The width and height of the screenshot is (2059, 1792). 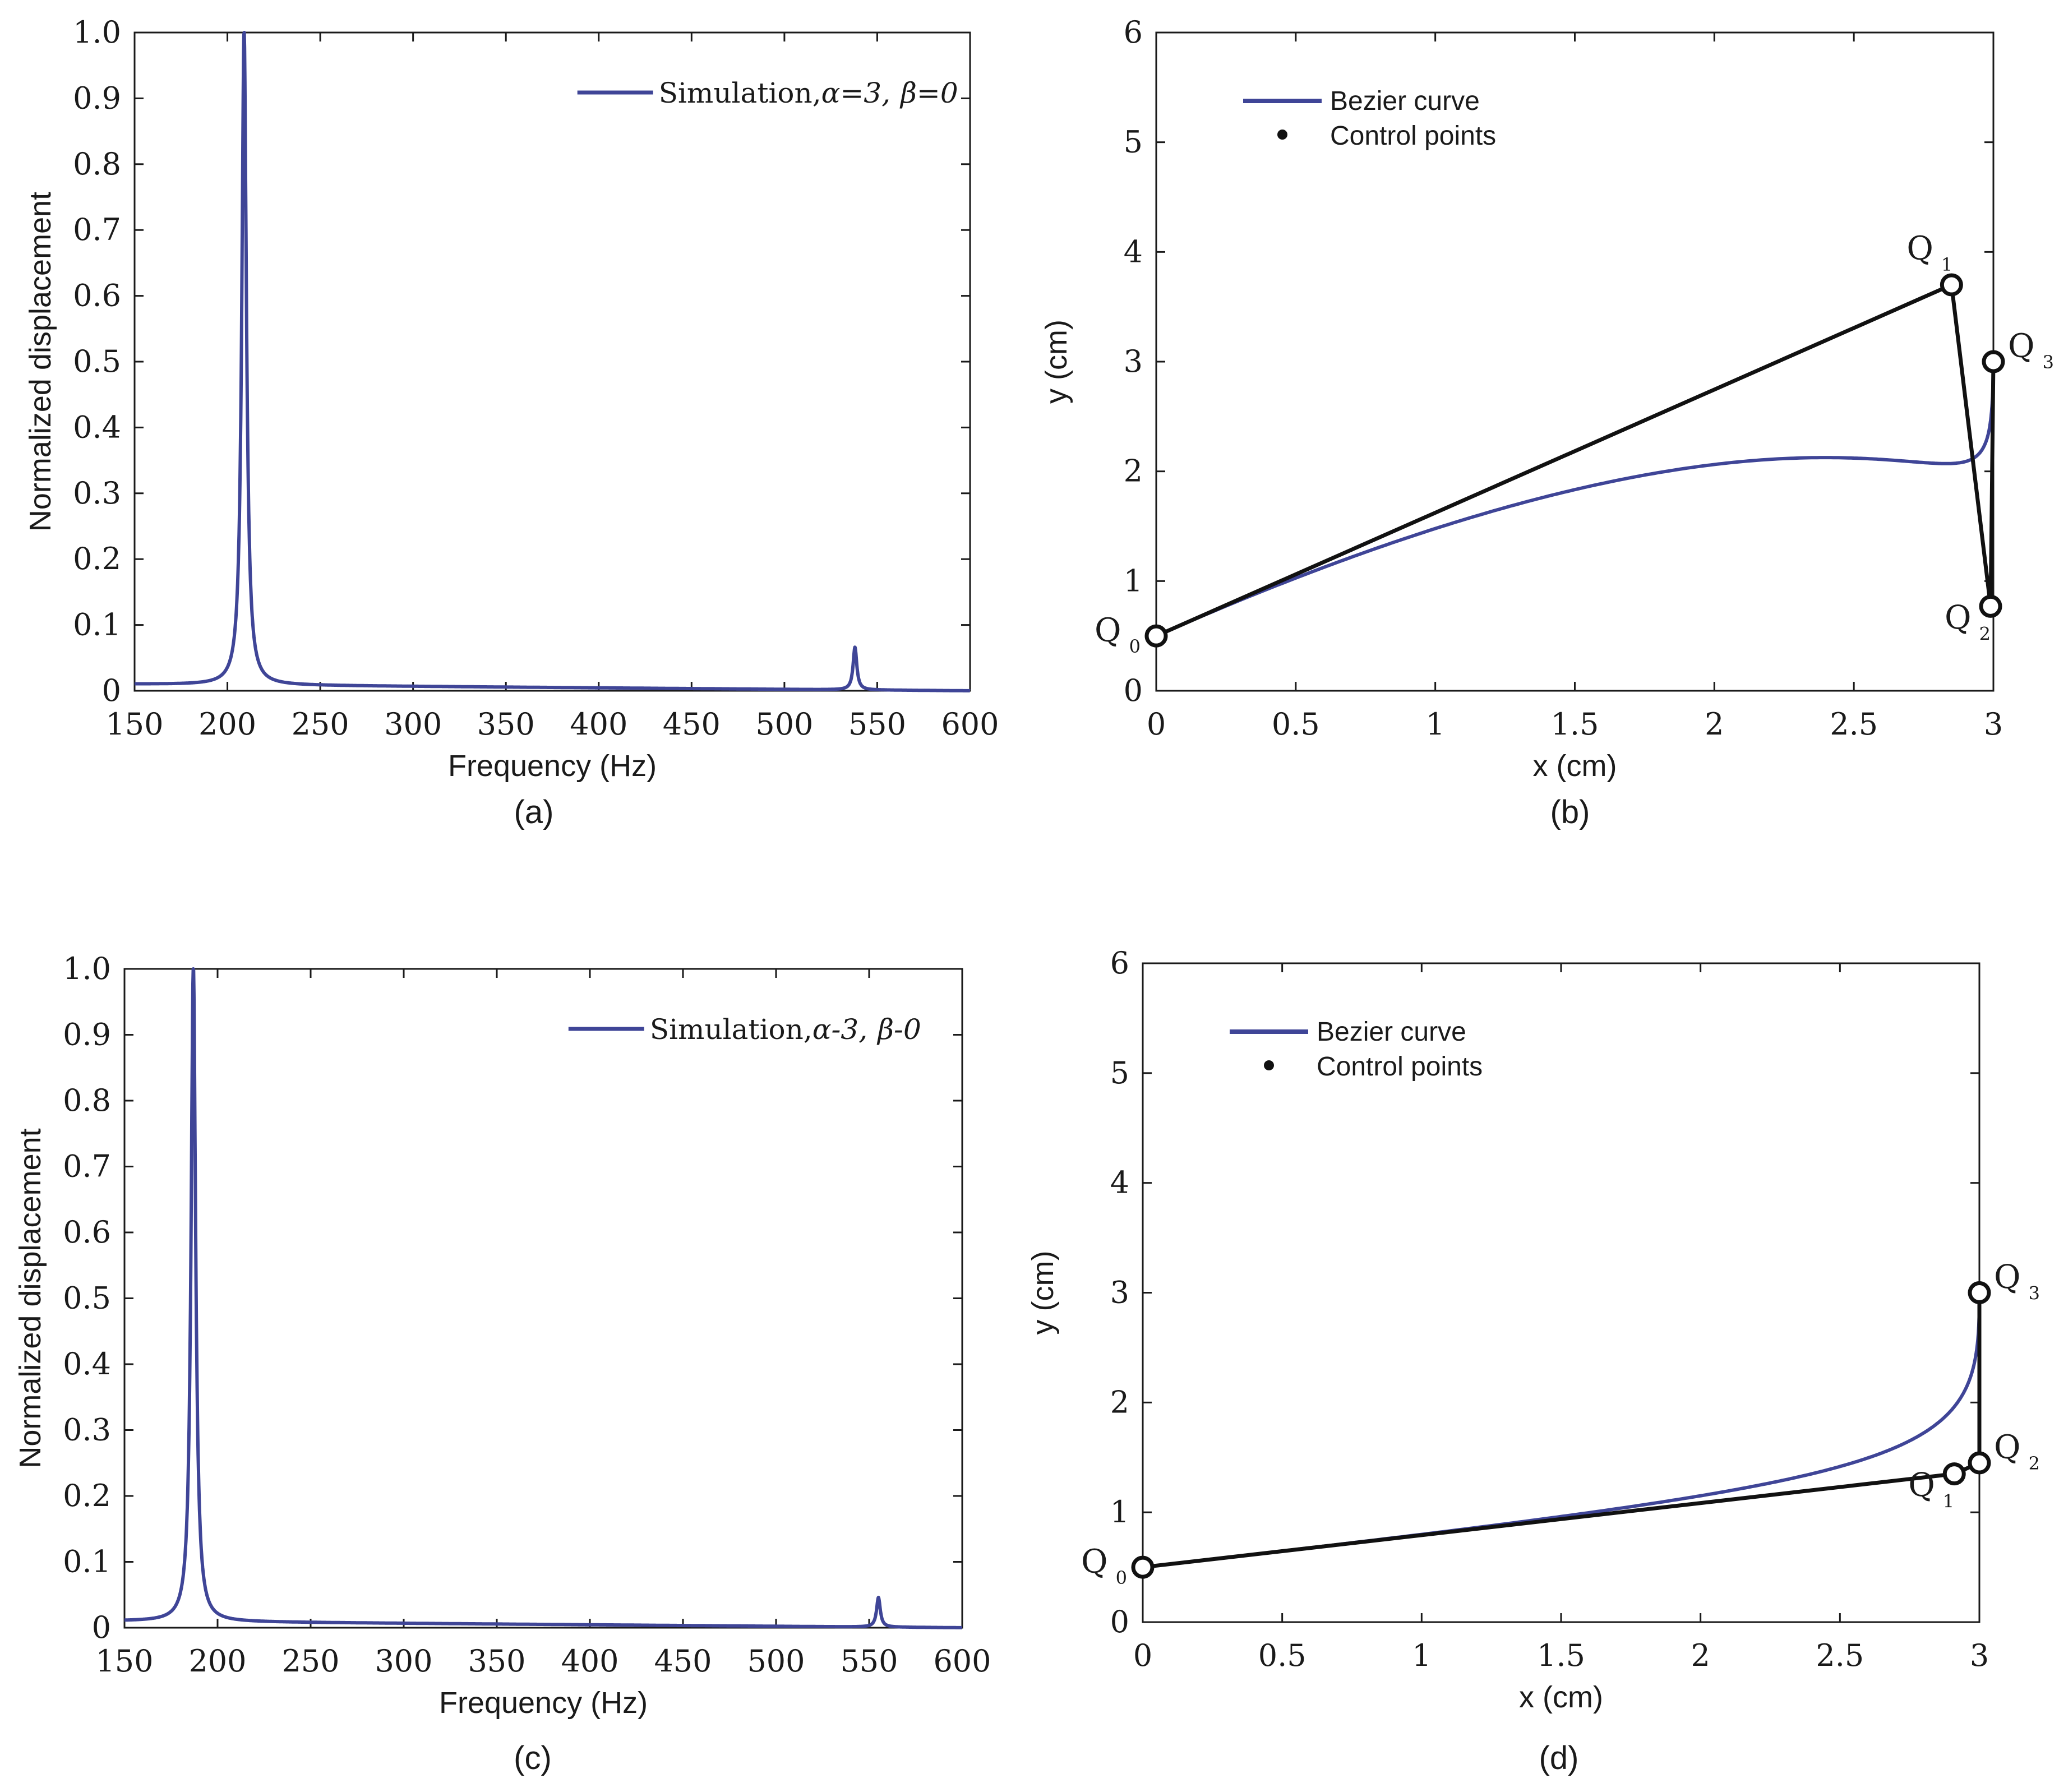 What do you see at coordinates (97, 164) in the screenshot?
I see `y-tick-label: 0.8` at bounding box center [97, 164].